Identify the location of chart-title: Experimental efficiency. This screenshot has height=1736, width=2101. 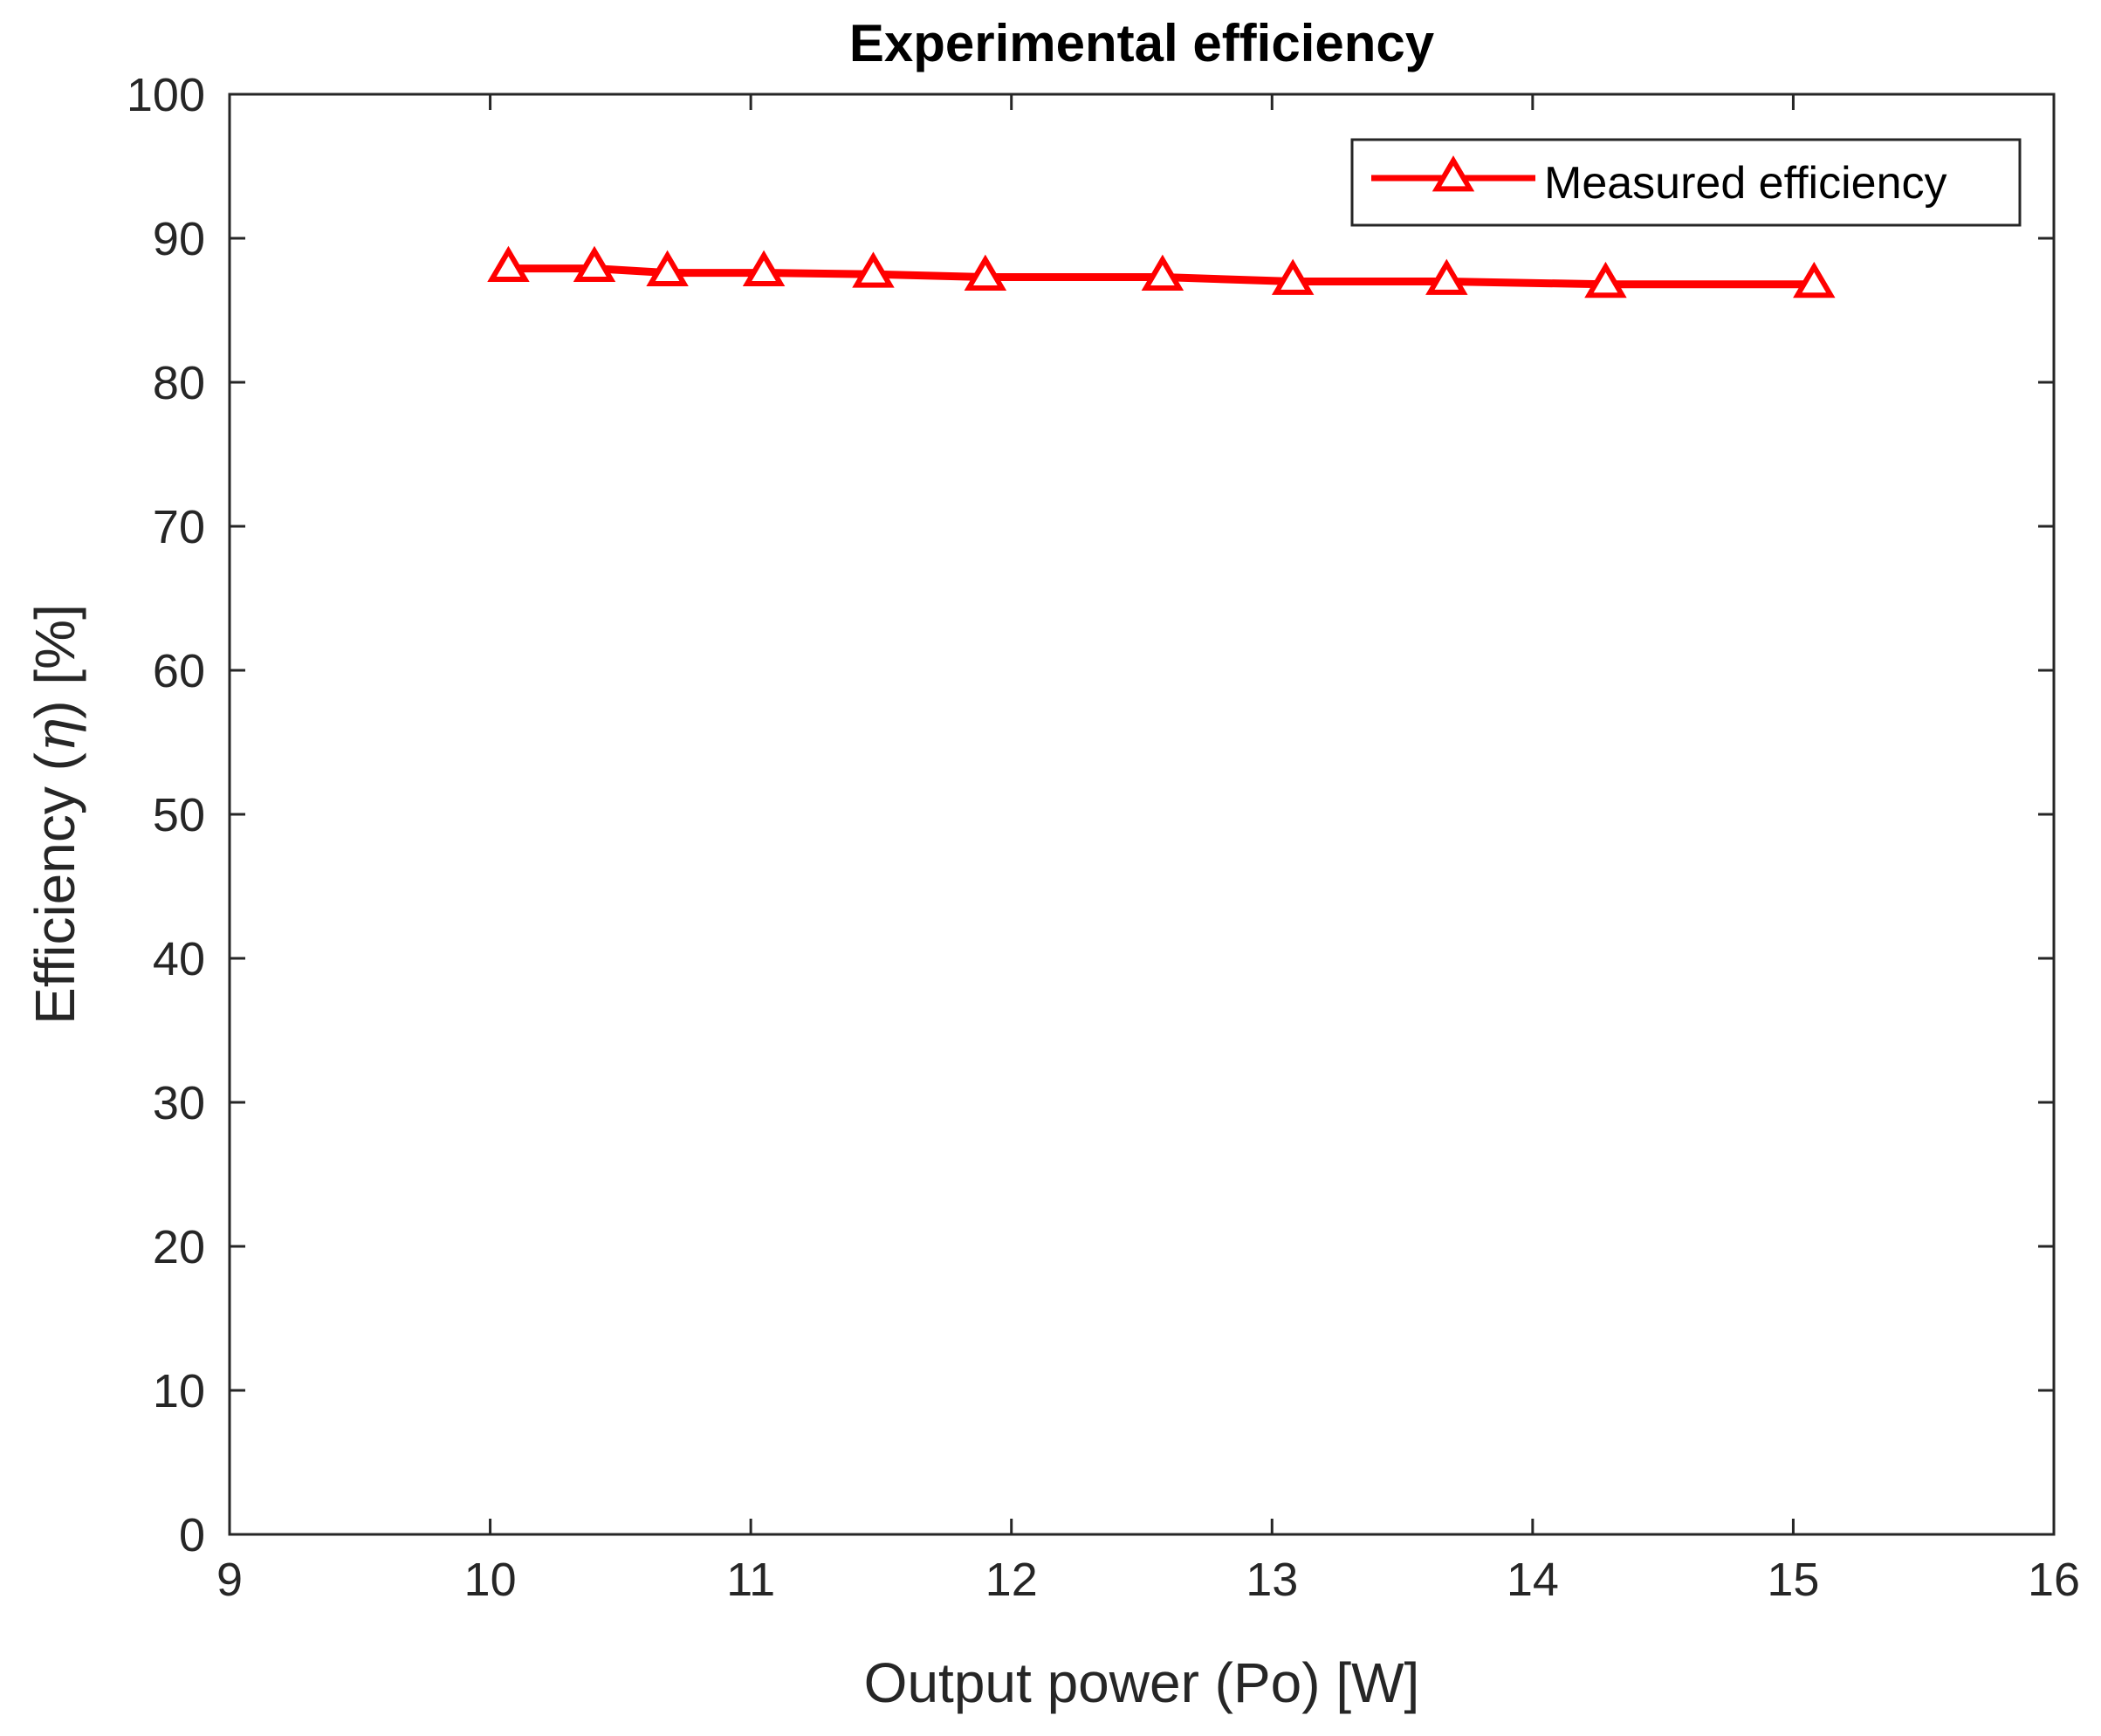
(1142, 43).